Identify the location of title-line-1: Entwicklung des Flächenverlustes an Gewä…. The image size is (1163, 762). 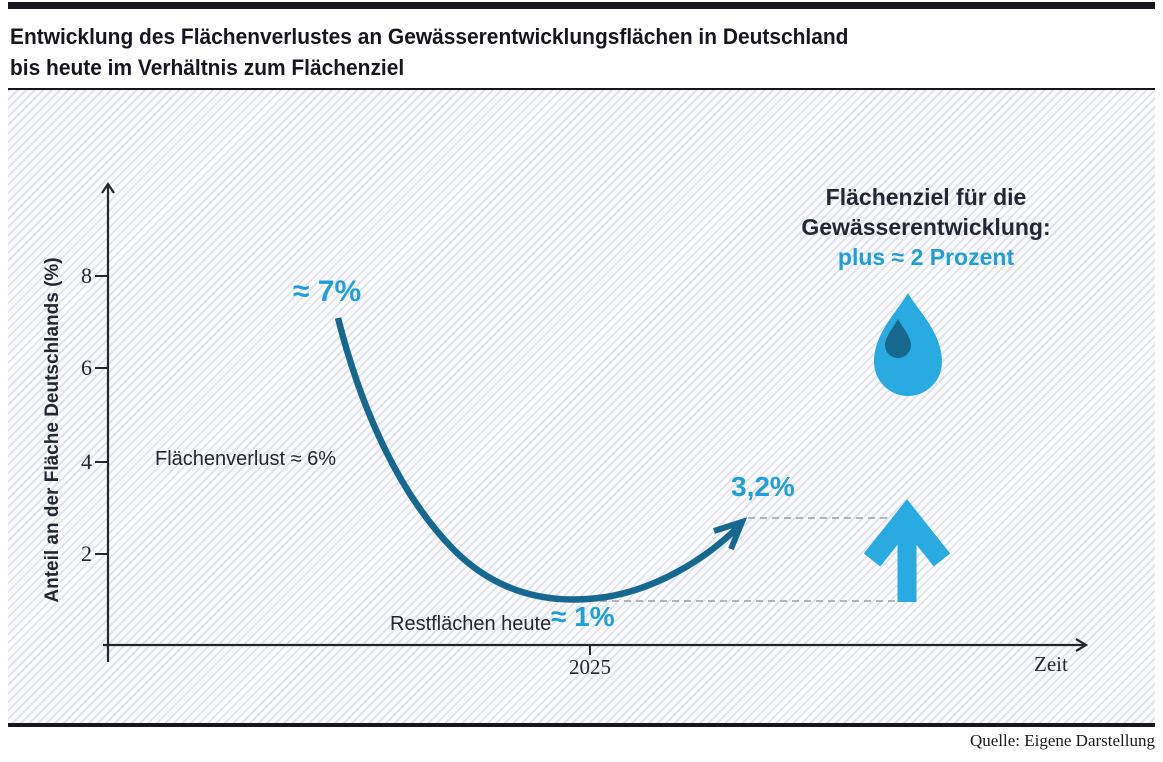
(429, 36).